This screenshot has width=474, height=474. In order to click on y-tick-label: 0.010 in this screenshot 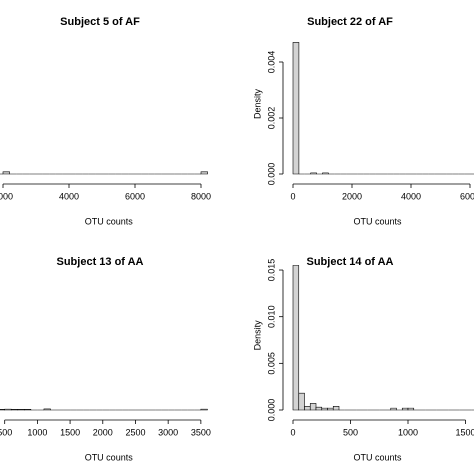, I will do `click(271, 316)`.